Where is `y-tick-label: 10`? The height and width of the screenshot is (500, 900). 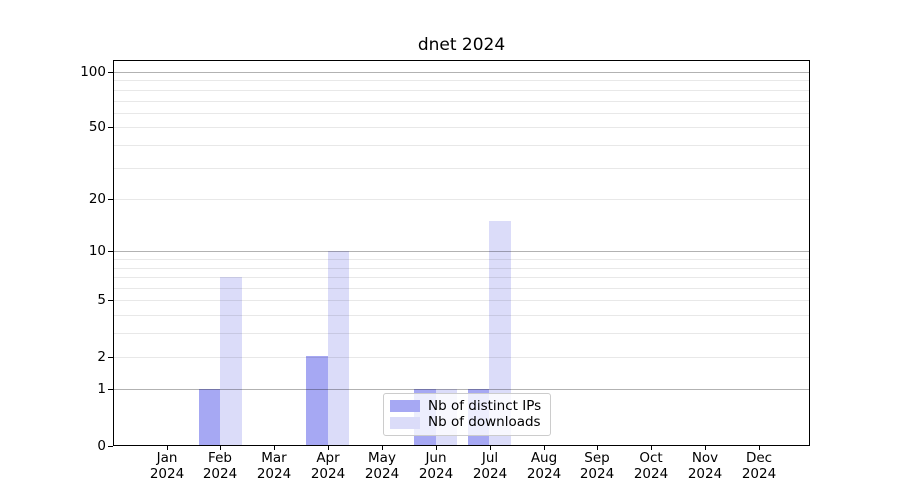 y-tick-label: 10 is located at coordinates (97, 251).